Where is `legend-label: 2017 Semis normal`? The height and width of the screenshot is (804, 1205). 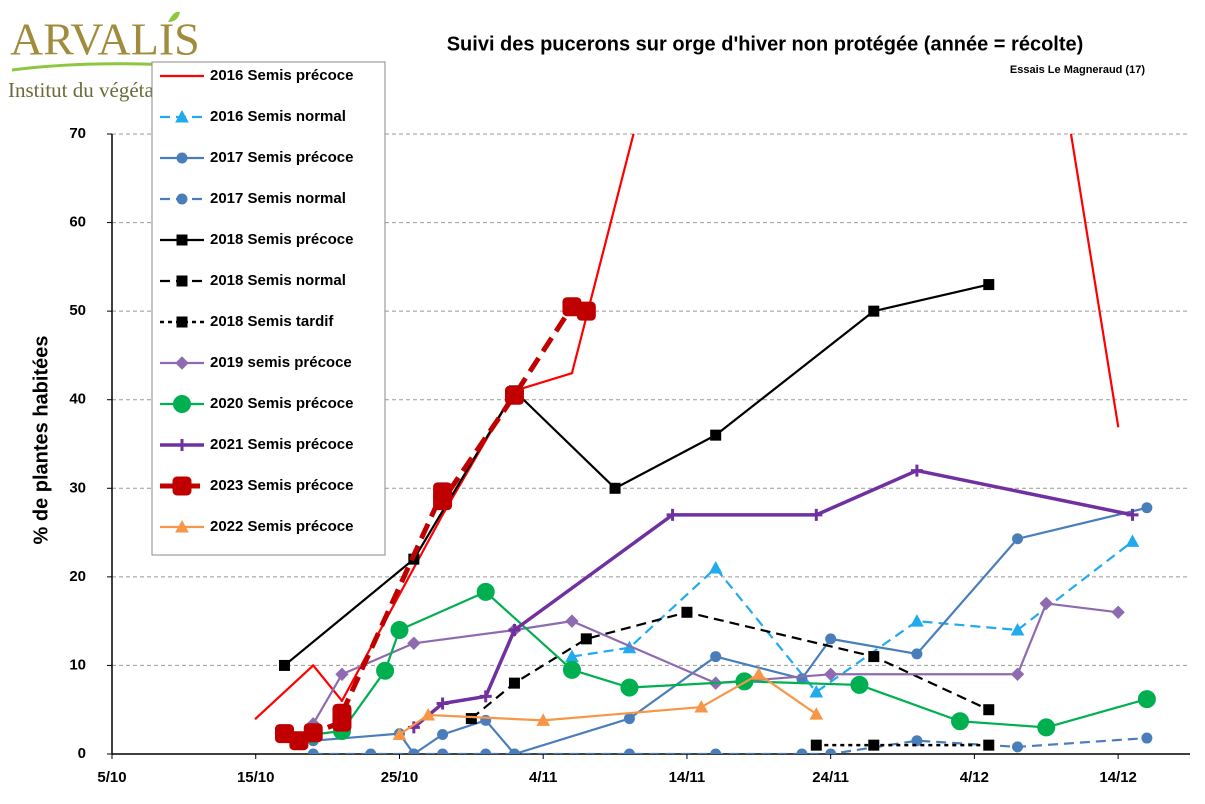
legend-label: 2017 Semis normal is located at coordinates (278, 198).